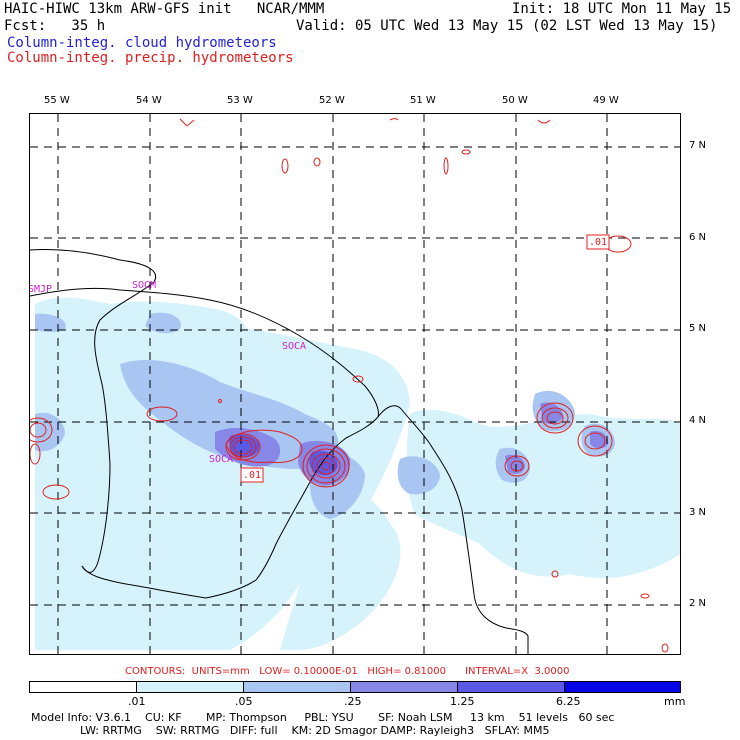 Image resolution: width=740 pixels, height=740 pixels. What do you see at coordinates (568, 701) in the screenshot?
I see `colorbar-tick-4: 6.25` at bounding box center [568, 701].